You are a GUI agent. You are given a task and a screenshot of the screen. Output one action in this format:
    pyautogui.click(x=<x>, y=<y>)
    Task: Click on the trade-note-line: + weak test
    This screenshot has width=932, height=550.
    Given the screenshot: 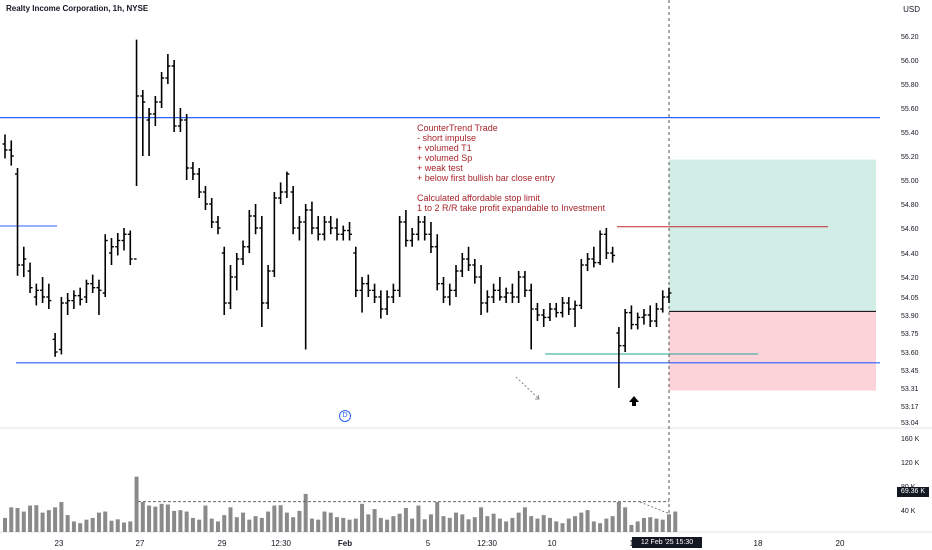 What is the action you would take?
    pyautogui.click(x=440, y=168)
    